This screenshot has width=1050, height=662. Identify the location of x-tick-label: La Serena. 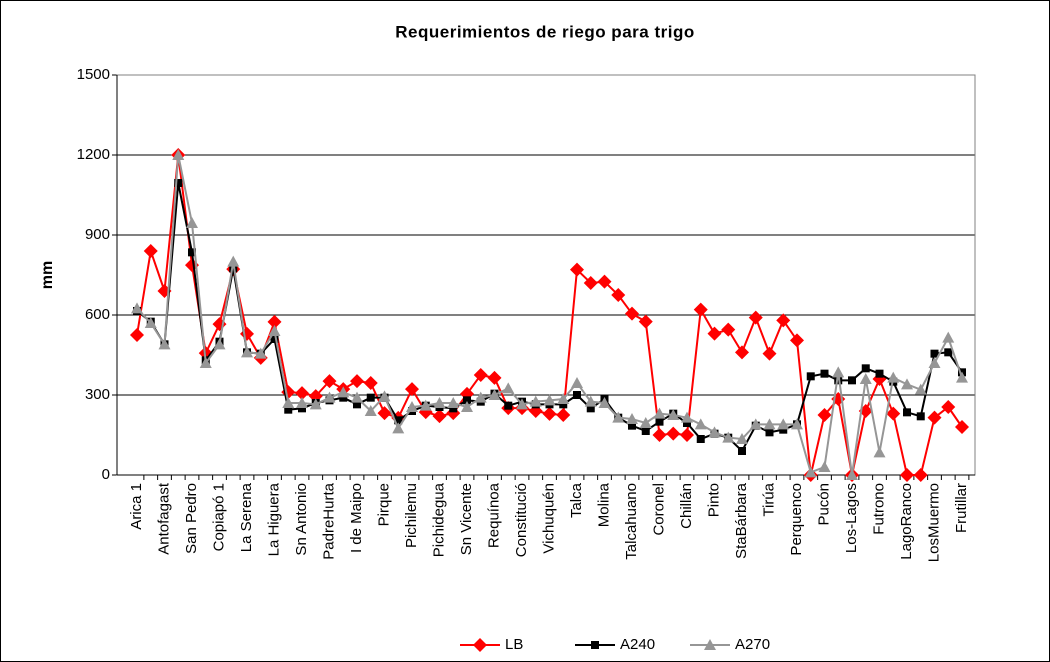
(246, 517).